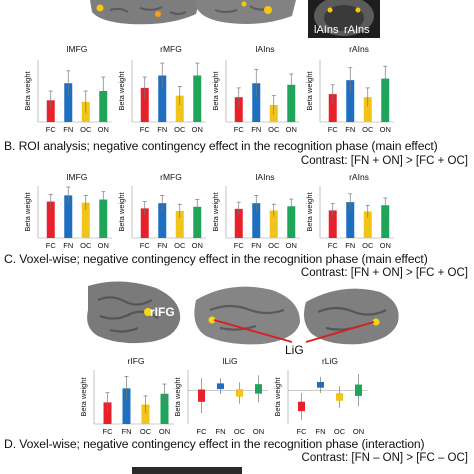 This screenshot has height=474, width=474. What do you see at coordinates (351, 316) in the screenshot?
I see `medial-right-brain-render` at bounding box center [351, 316].